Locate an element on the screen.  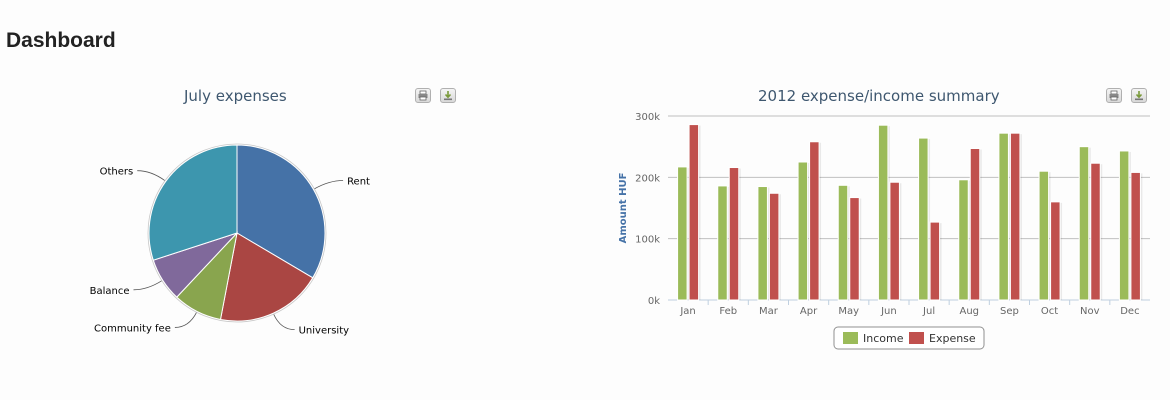
x-tick-label: Jun is located at coordinates (888, 311).